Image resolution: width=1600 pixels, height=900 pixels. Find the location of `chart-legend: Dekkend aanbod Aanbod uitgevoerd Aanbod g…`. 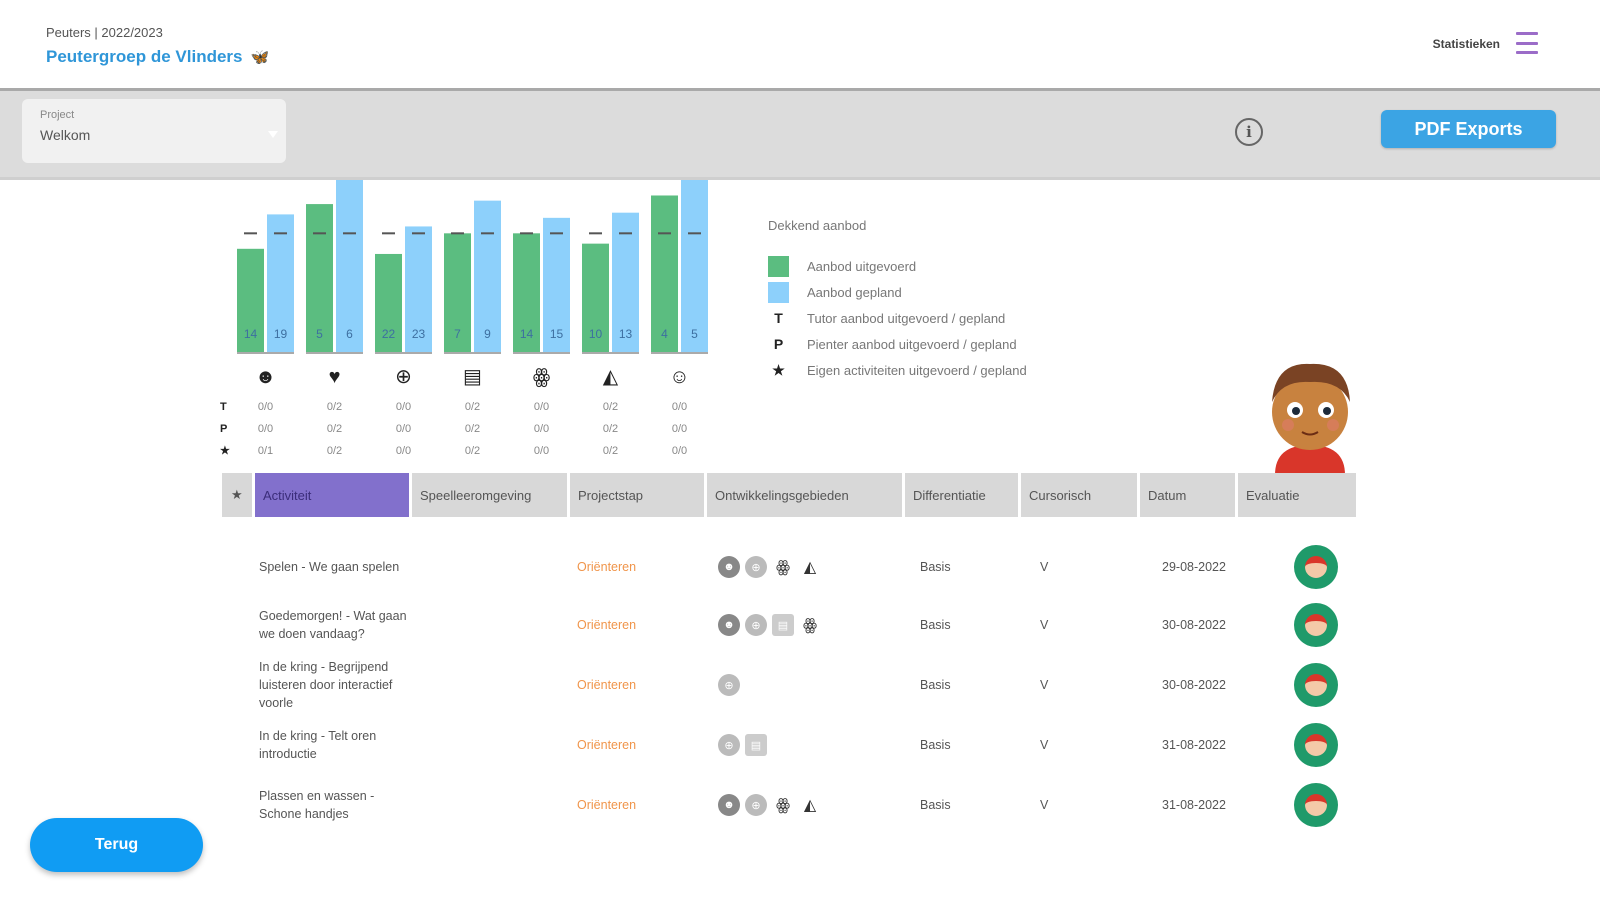

chart-legend: Dekkend aanbod Aanbod uitgevoerd Aanbod g… is located at coordinates (897, 300).